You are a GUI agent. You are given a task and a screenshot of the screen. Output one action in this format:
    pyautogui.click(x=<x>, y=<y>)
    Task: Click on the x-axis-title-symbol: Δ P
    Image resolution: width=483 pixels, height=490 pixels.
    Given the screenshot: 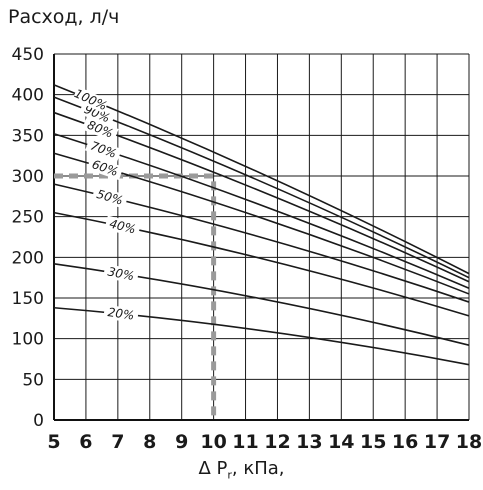 What is the action you would take?
    pyautogui.click(x=213, y=468)
    